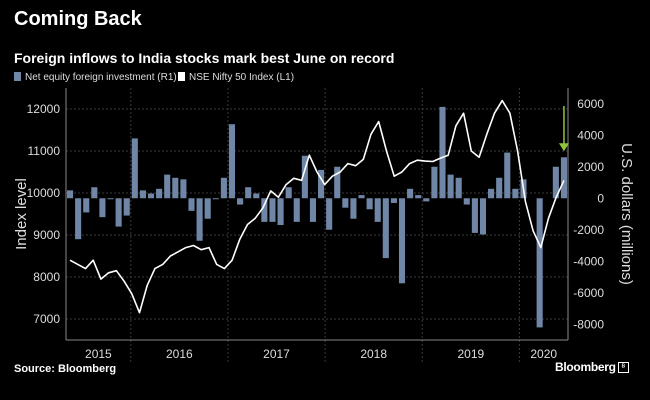 This screenshot has height=400, width=650. Describe the element at coordinates (46, 319) in the screenshot. I see `left-tick-label: 7000` at that location.